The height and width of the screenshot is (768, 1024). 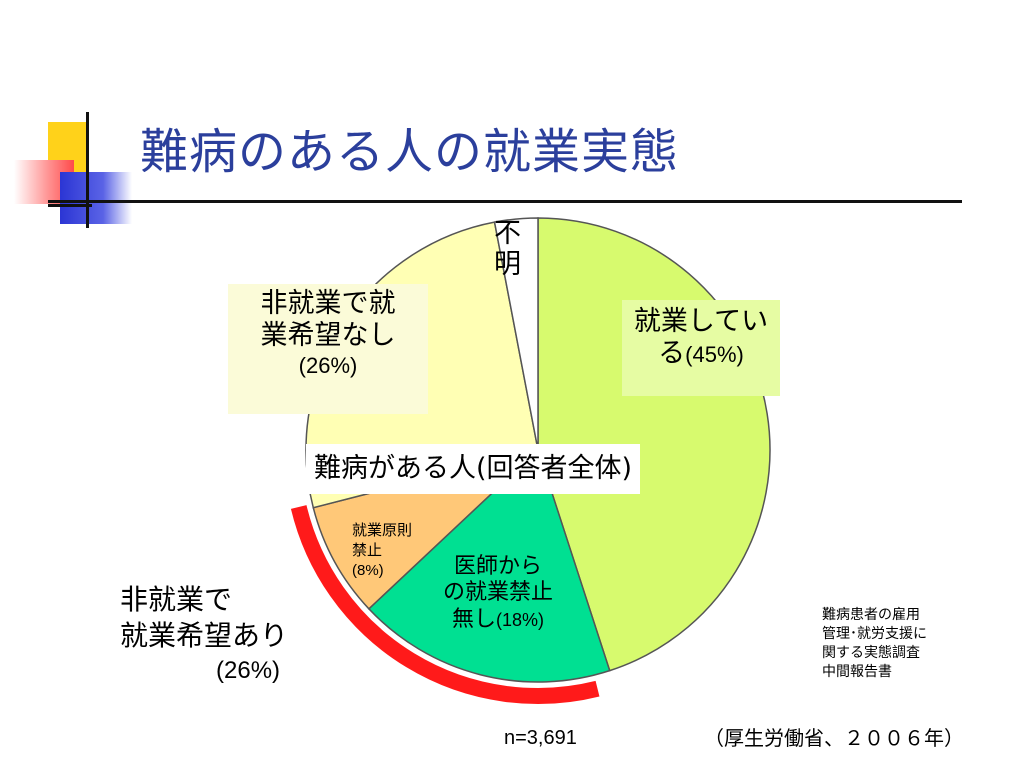 I want to click on slice-label-no-ban-percent: (18%), so click(x=520, y=619).